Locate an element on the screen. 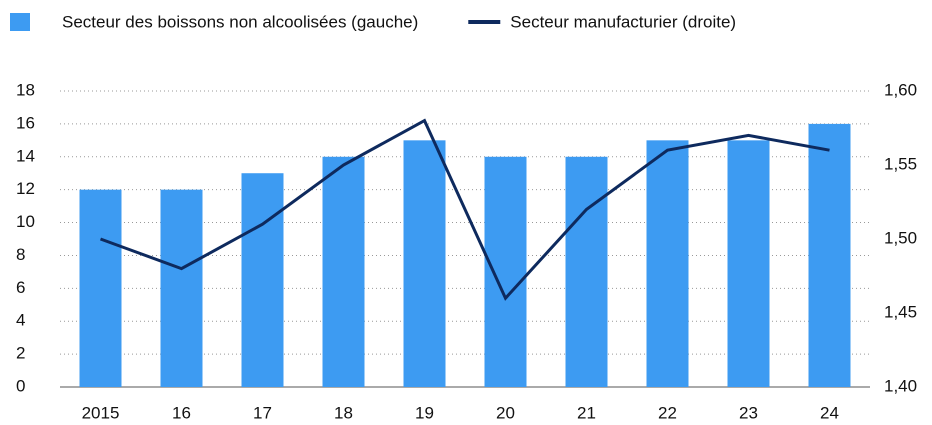 The width and height of the screenshot is (932, 425). x-tick-label: 22 is located at coordinates (667, 412).